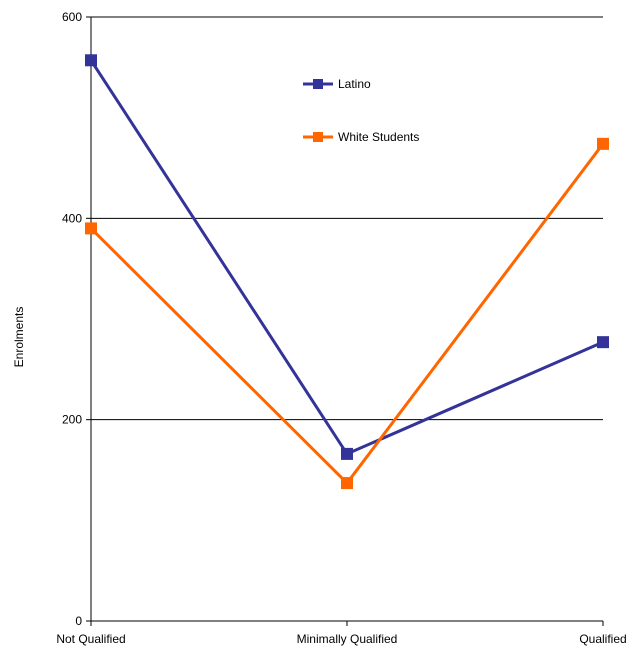 This screenshot has width=630, height=654. What do you see at coordinates (72, 420) in the screenshot?
I see `y-tick-label: 200` at bounding box center [72, 420].